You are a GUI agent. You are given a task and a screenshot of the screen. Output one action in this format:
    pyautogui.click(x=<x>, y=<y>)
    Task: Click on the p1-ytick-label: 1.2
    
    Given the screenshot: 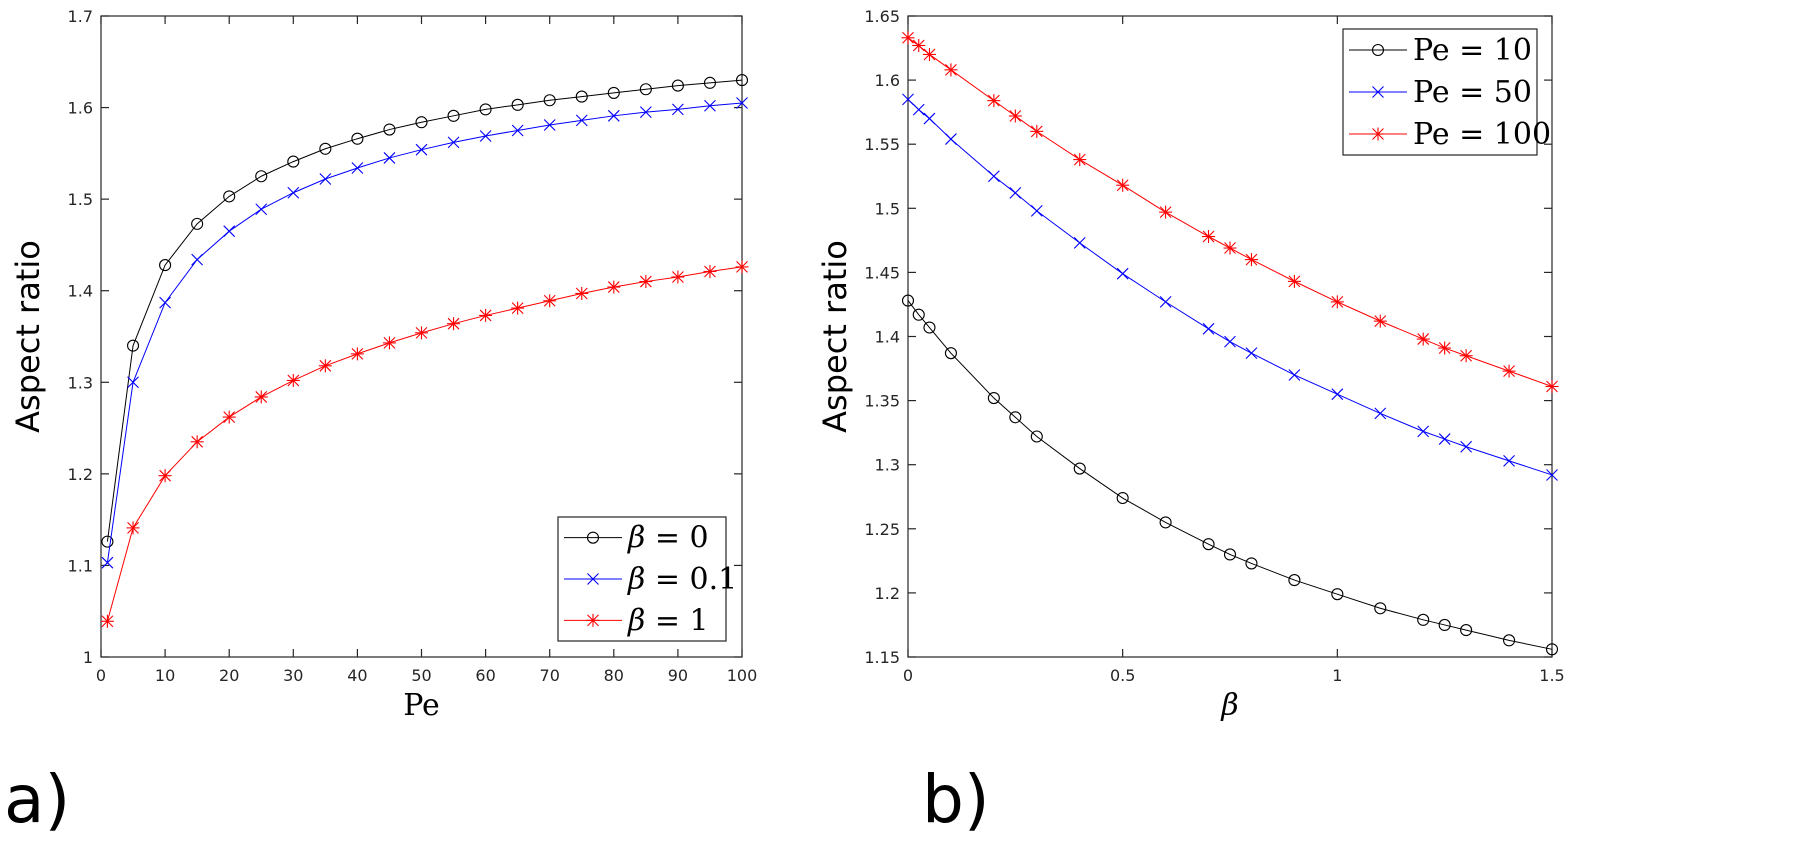 What is the action you would take?
    pyautogui.click(x=887, y=593)
    